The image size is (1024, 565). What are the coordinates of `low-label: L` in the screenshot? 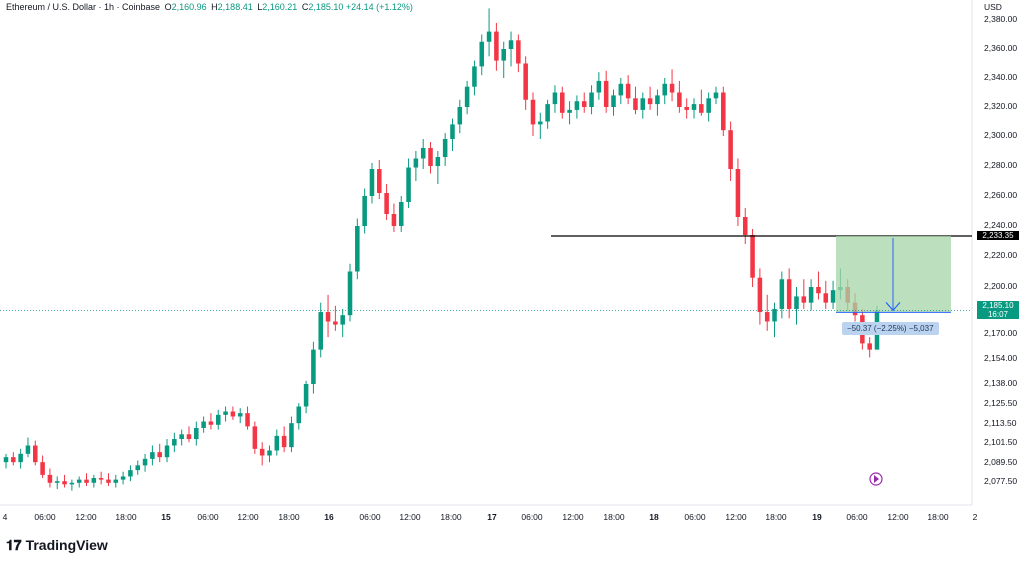 It's located at (260, 7).